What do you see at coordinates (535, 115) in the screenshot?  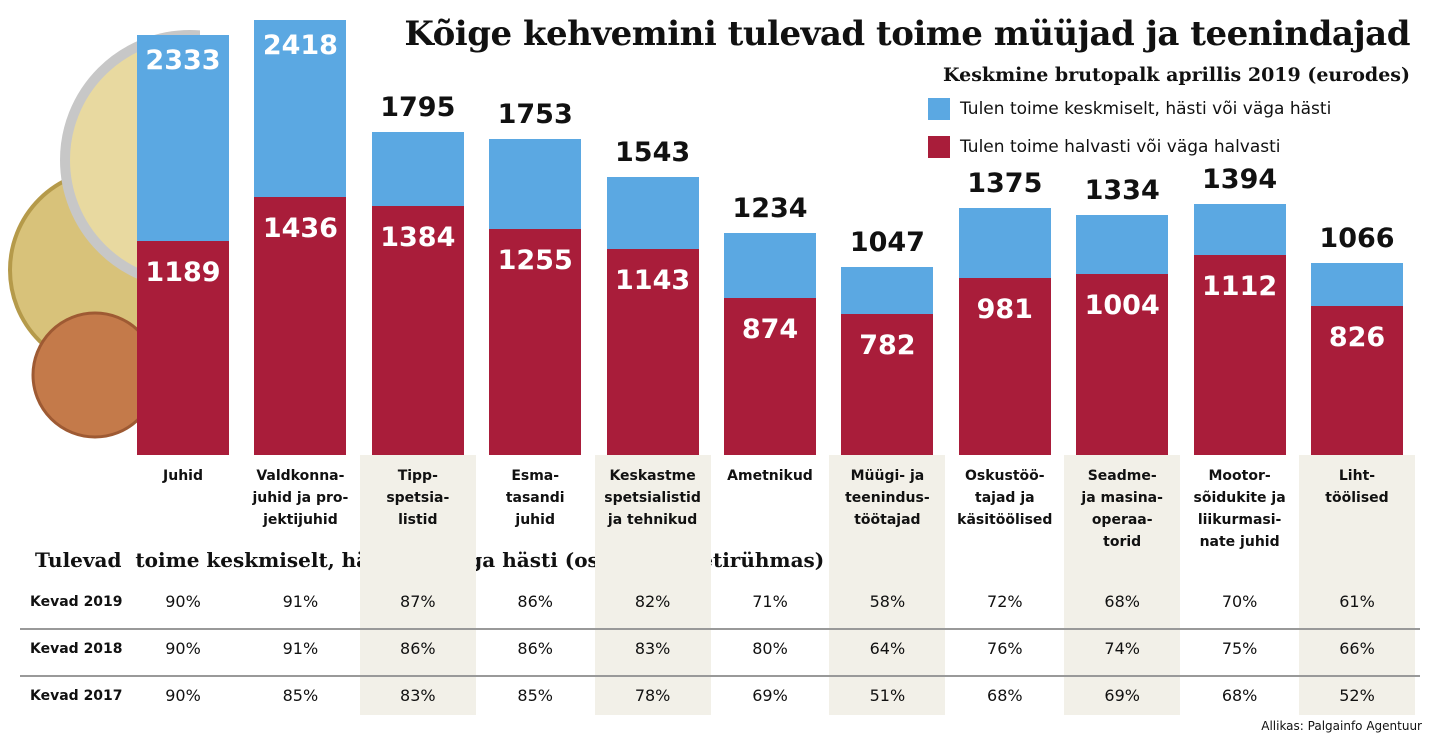 I see `value-label: 1753` at bounding box center [535, 115].